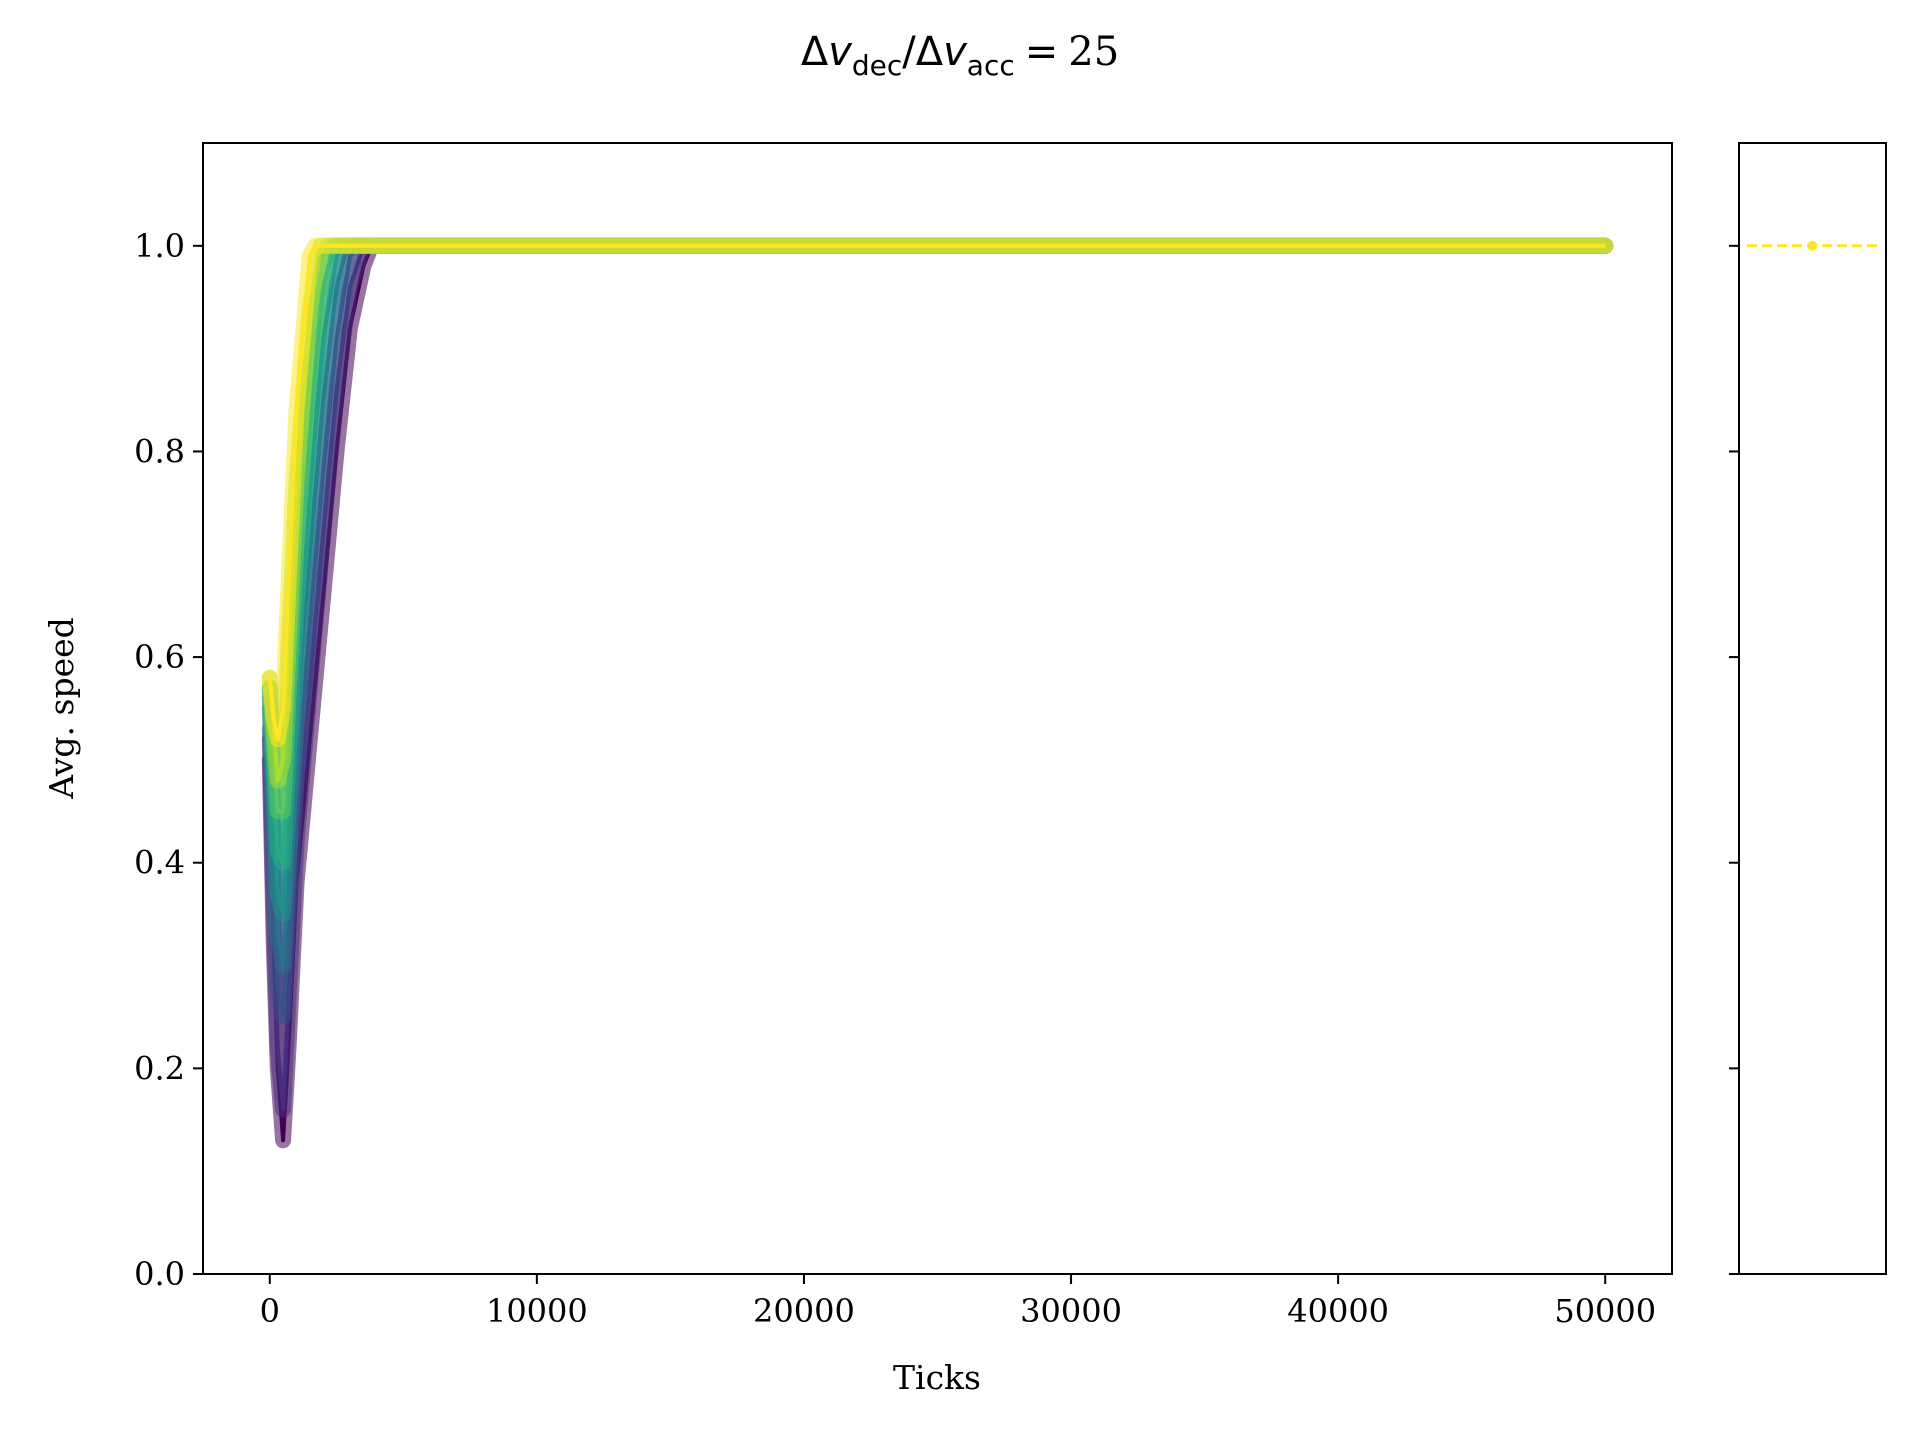  Describe the element at coordinates (159, 863) in the screenshot. I see `y-tick-label: 0.4` at that location.